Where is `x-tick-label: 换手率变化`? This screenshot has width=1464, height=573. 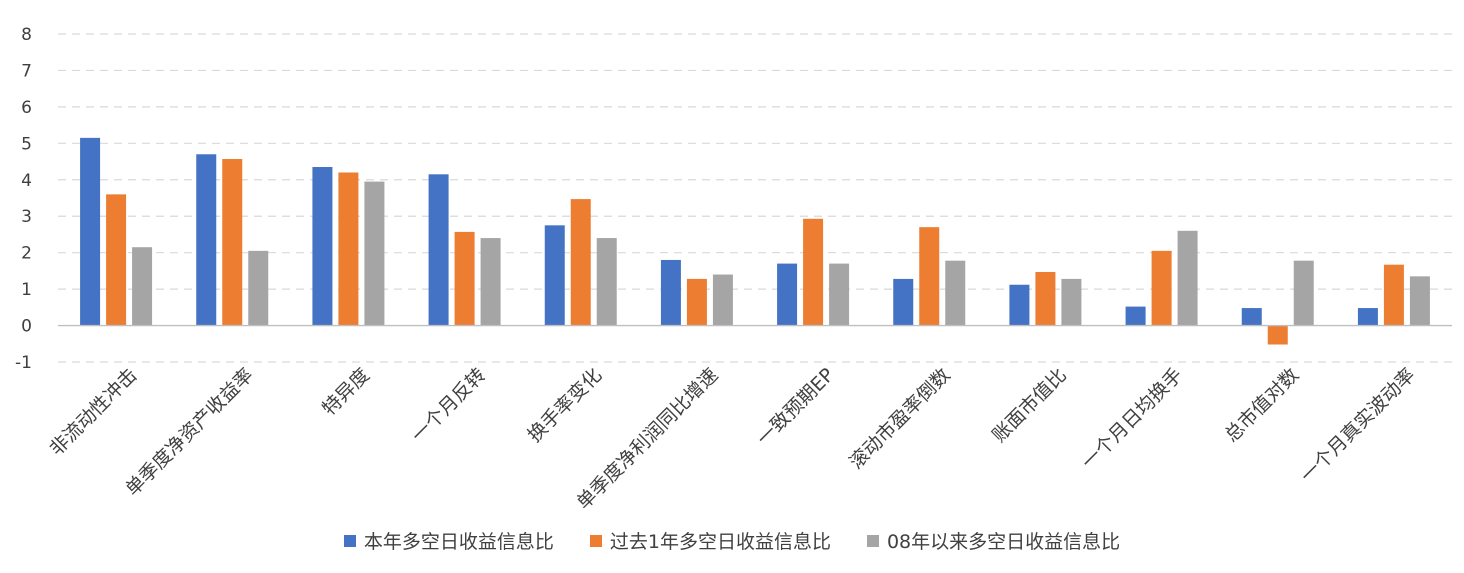
x-tick-label: 换手率变化 is located at coordinates (565, 405).